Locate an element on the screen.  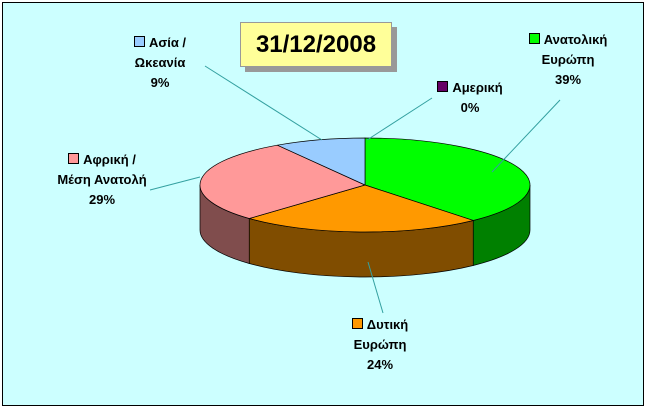
category-label: Ανατολική Ευρώπη is located at coordinates (574, 49).